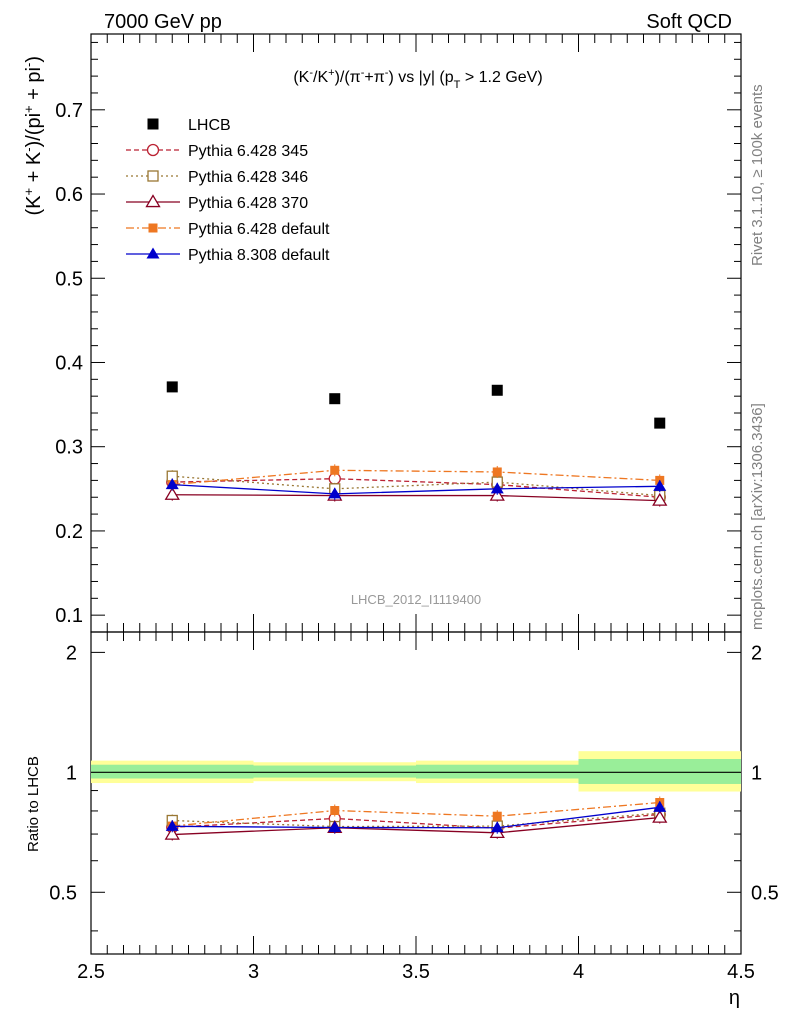  What do you see at coordinates (71, 773) in the screenshot?
I see `ratio-tick-label: 1` at bounding box center [71, 773].